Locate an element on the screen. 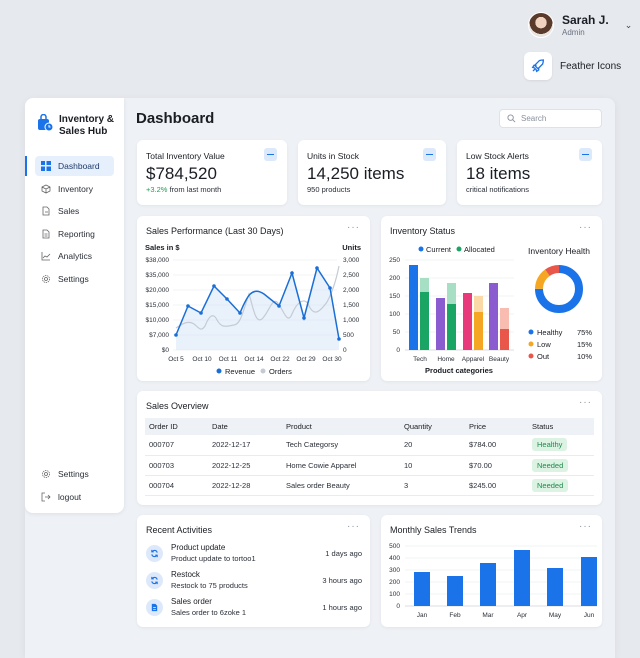  order-id: 000703 is located at coordinates (176, 465).